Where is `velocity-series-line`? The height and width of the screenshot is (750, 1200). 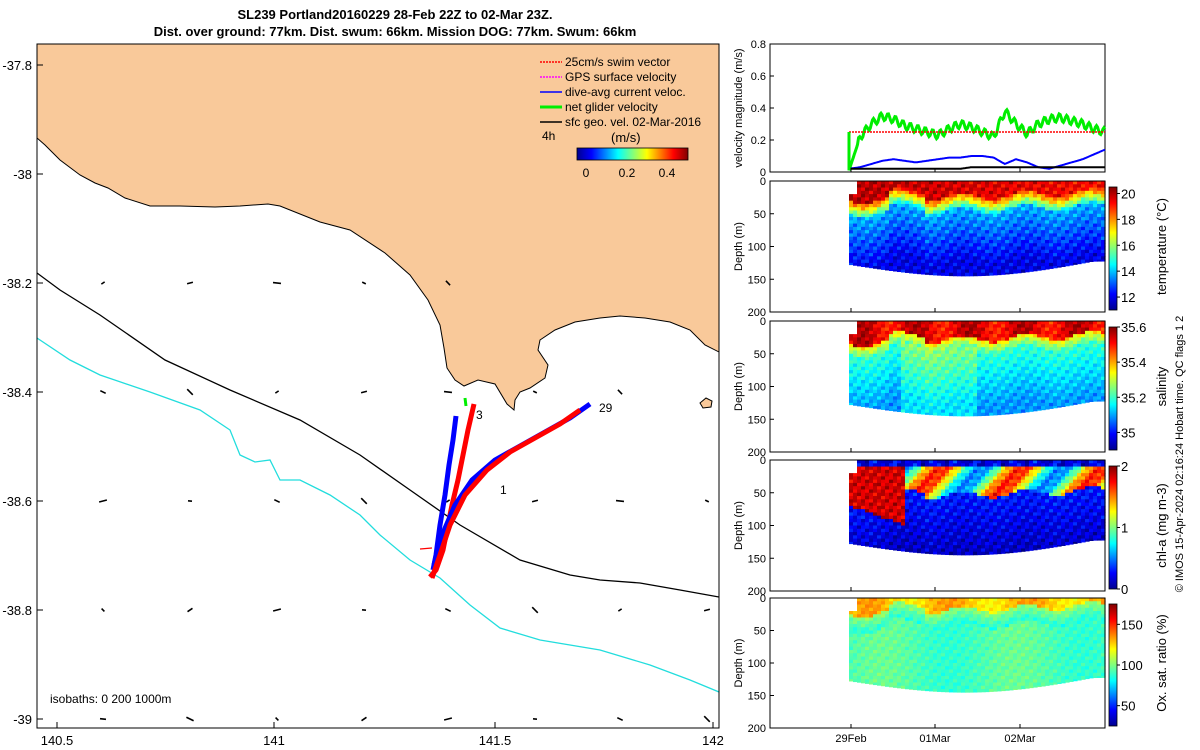
velocity-series-line is located at coordinates (977, 168).